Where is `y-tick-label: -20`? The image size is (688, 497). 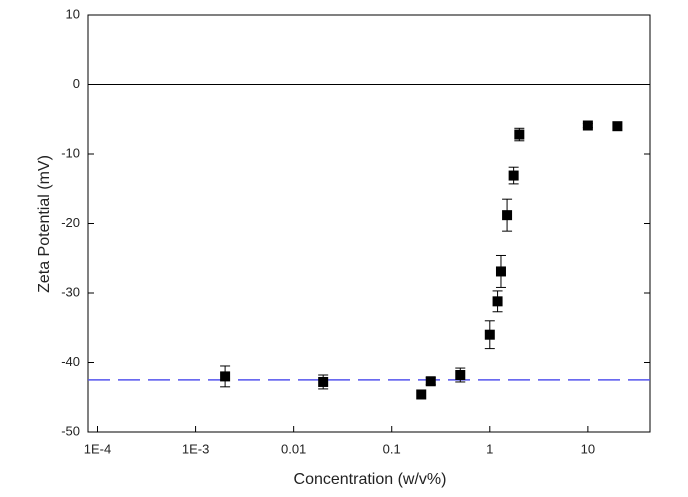
y-tick-label: -20 is located at coordinates (70, 222).